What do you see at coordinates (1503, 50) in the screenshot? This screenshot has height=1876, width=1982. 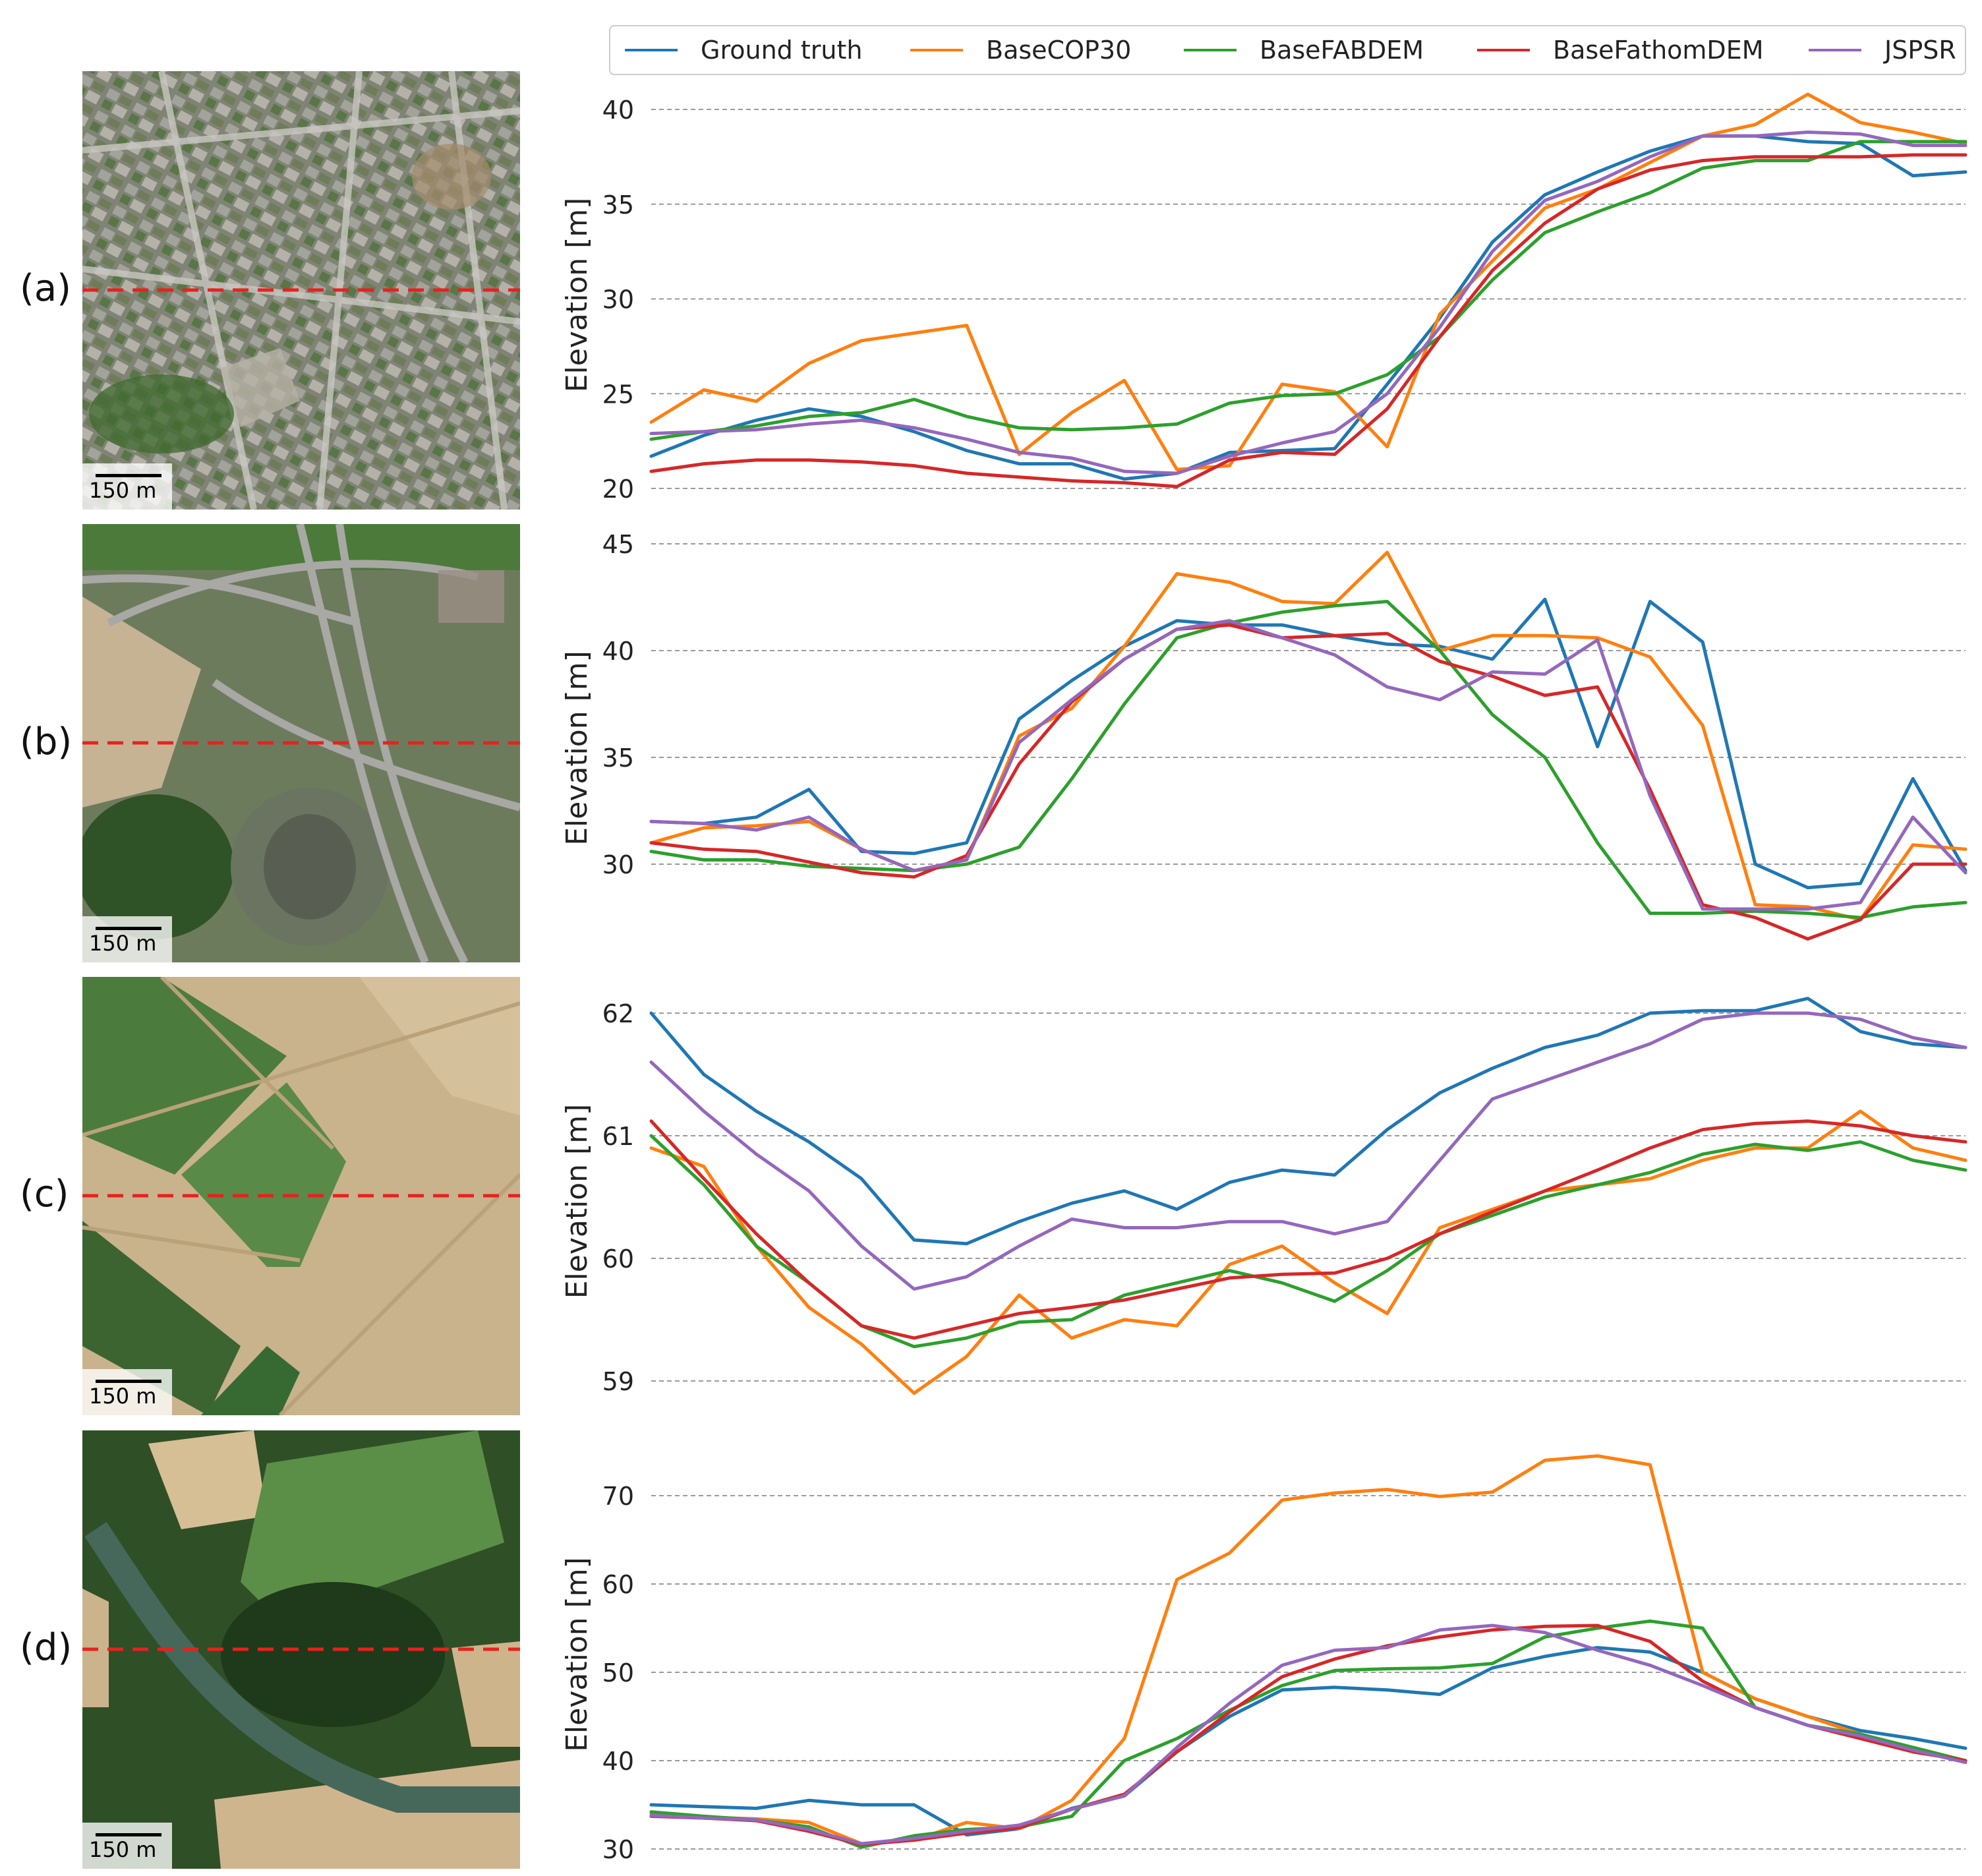 I see `legend-swatch-basefathomdem` at bounding box center [1503, 50].